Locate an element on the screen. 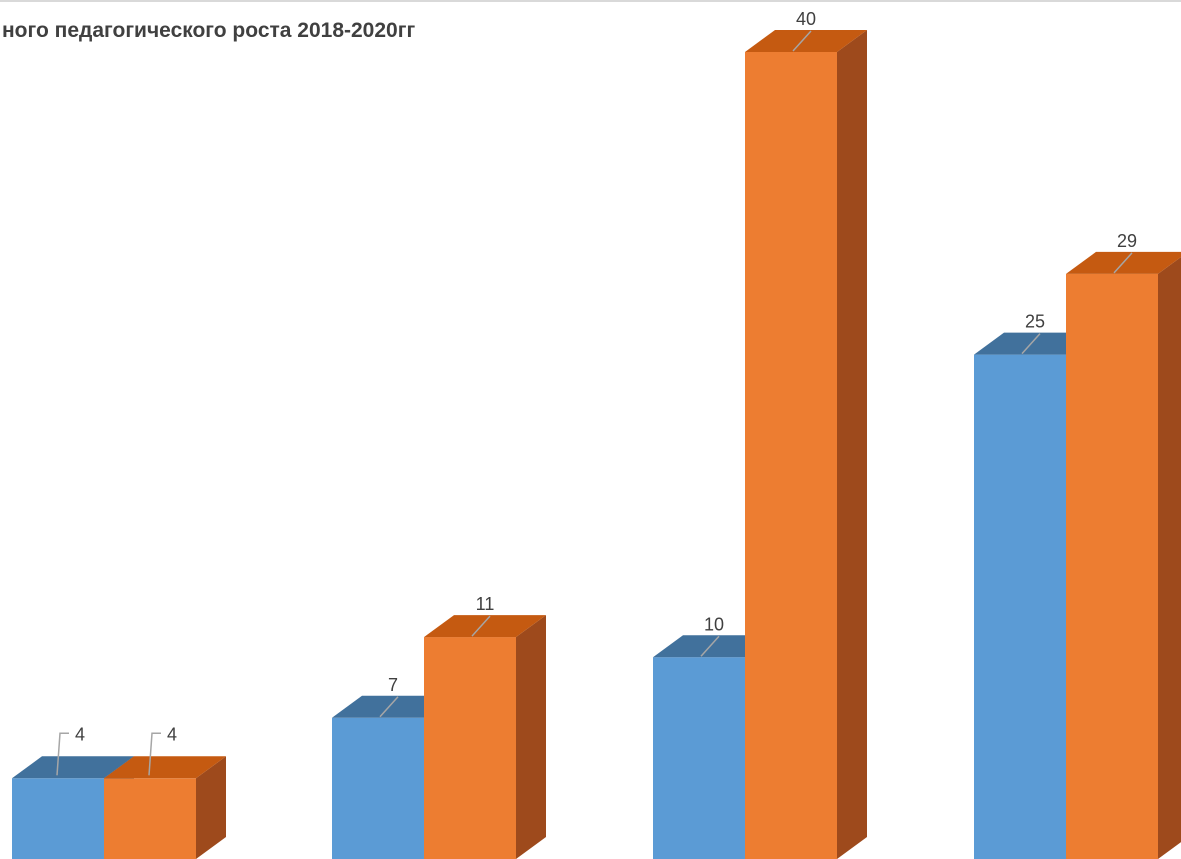  data-label-s0-c1: 7 is located at coordinates (393, 685).